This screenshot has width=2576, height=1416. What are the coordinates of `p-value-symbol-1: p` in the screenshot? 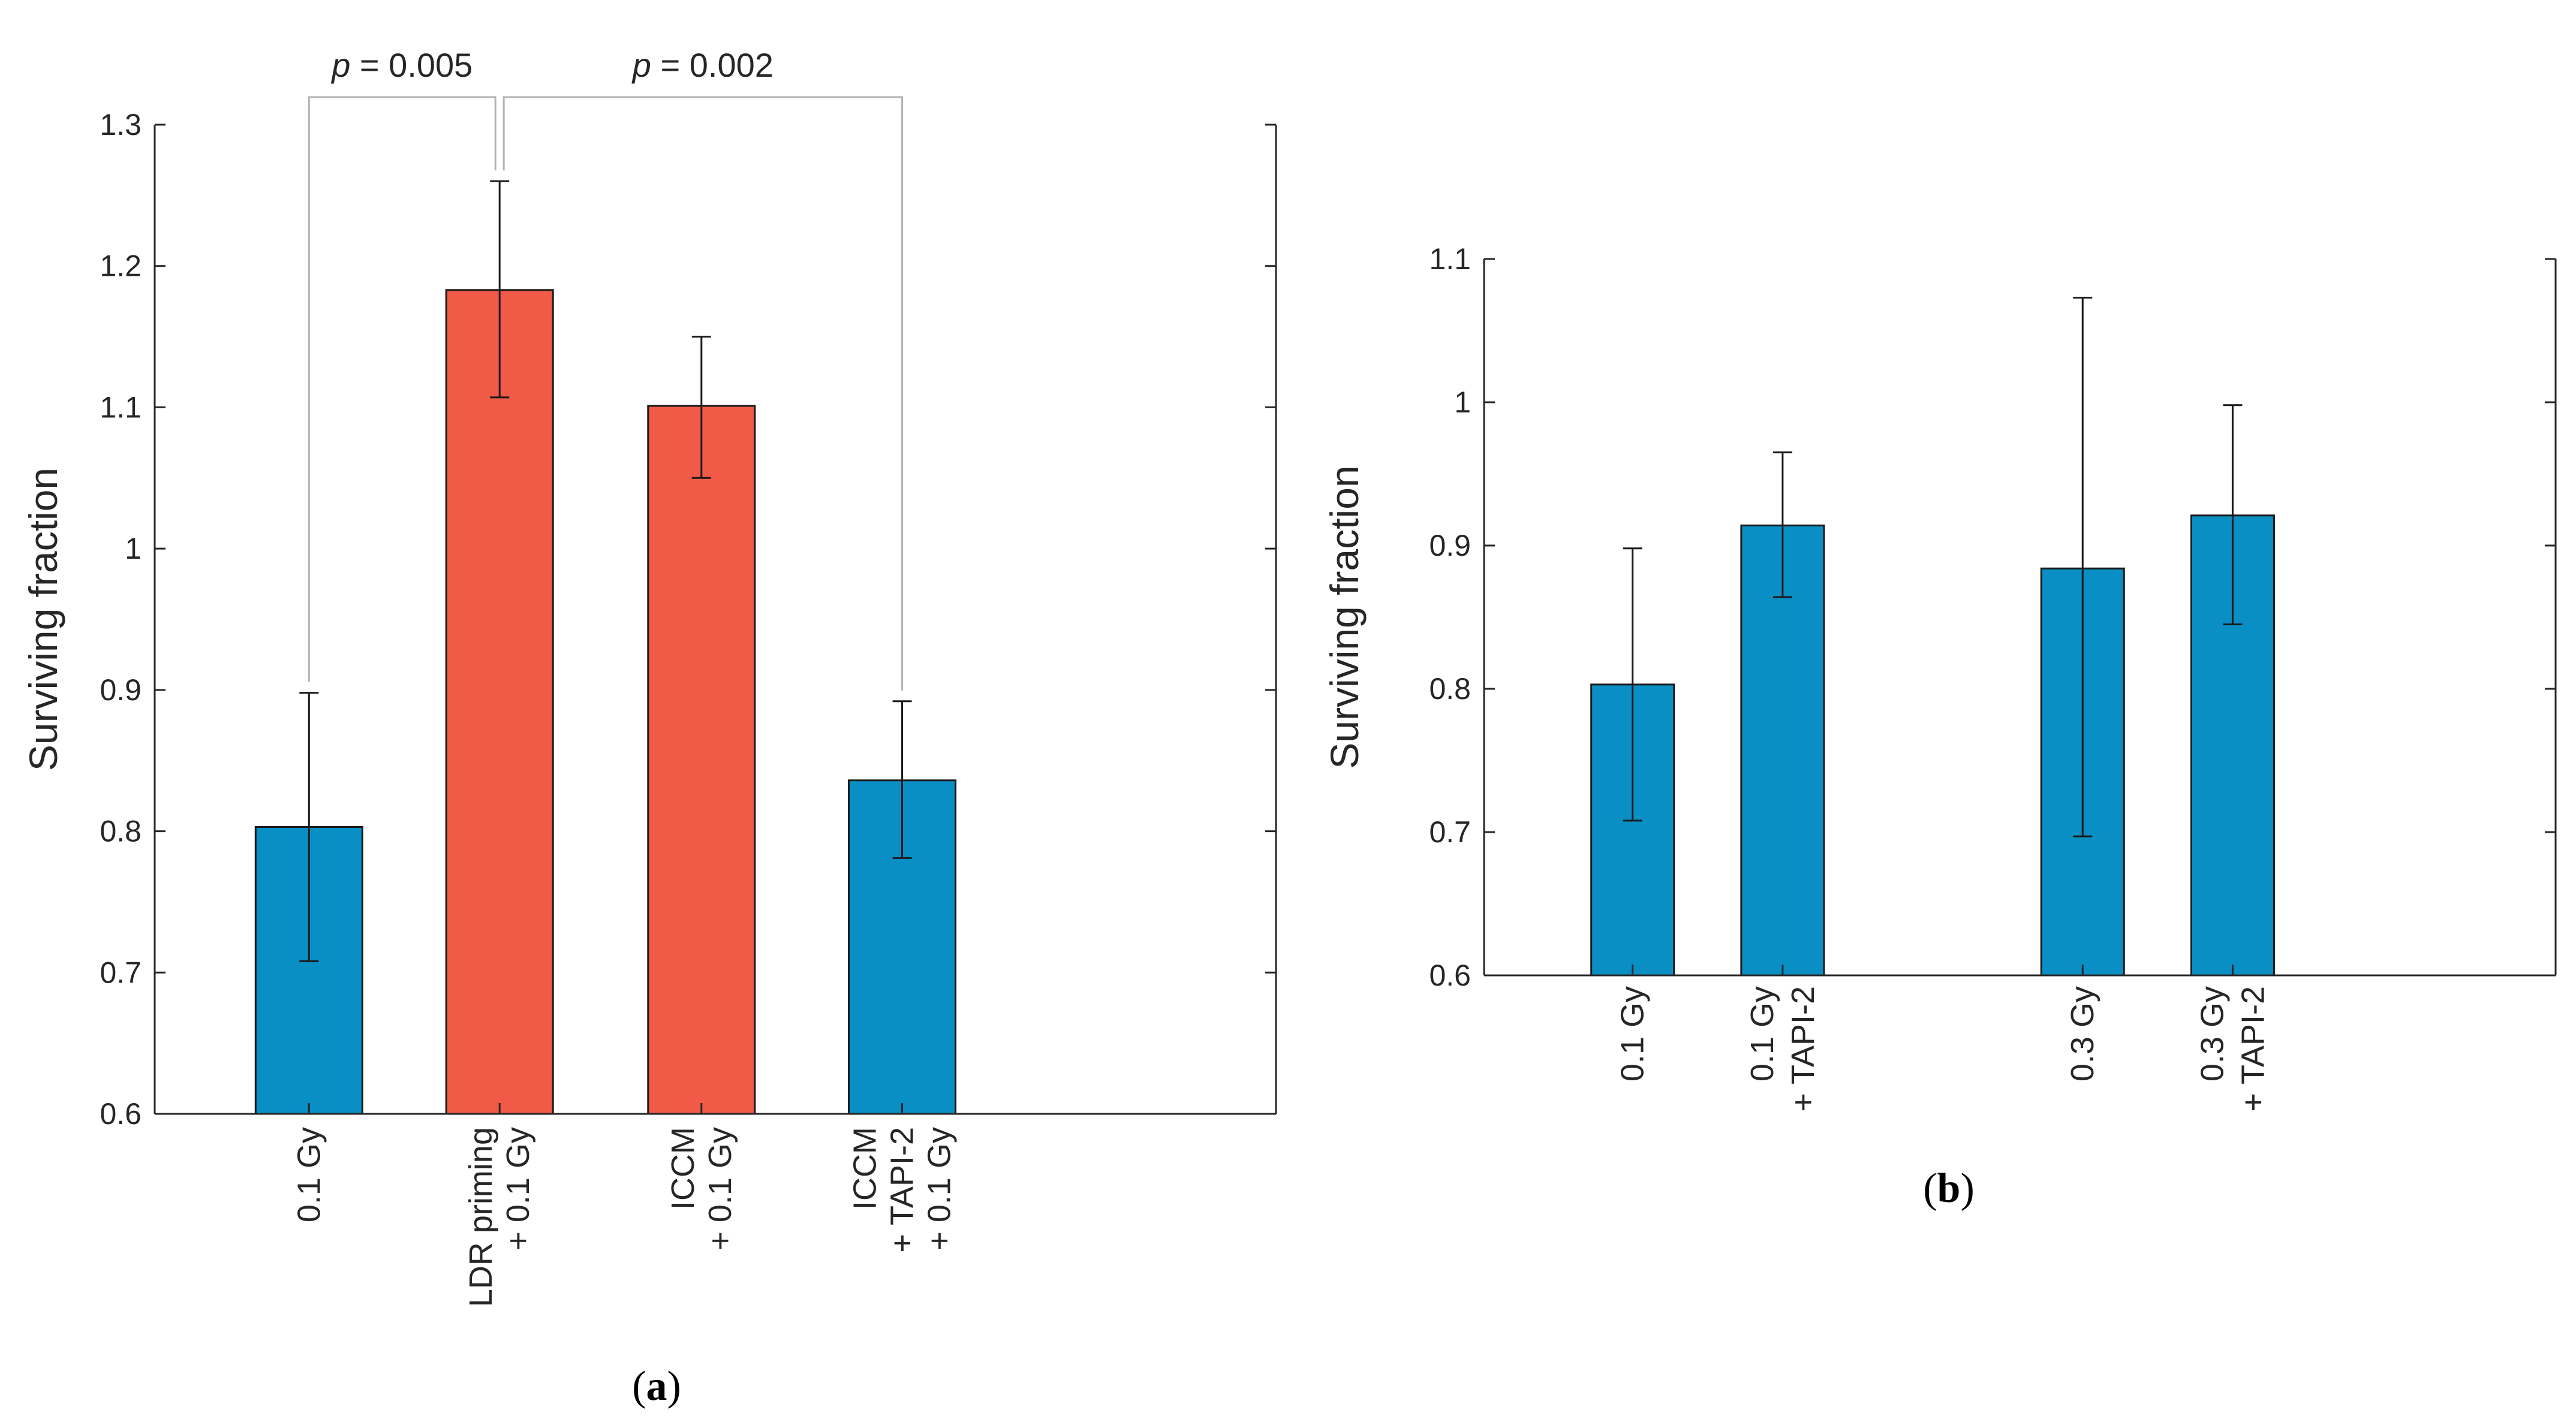 It's located at (340, 65).